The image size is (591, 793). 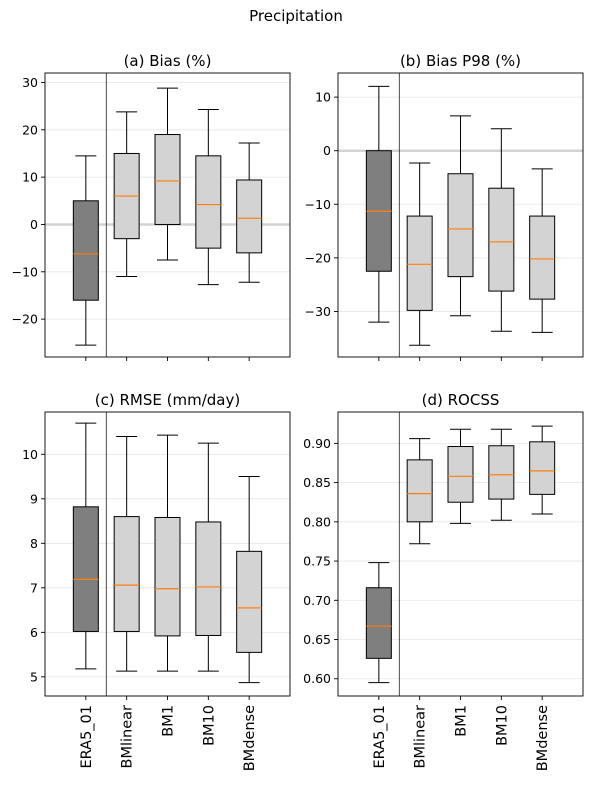 What do you see at coordinates (317, 561) in the screenshot?
I see `y-tick-label: 0.75` at bounding box center [317, 561].